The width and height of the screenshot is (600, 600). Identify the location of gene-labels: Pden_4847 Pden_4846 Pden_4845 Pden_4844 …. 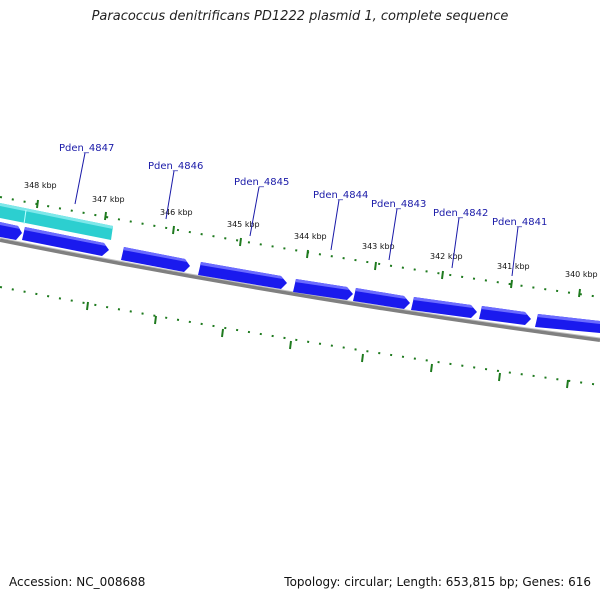
(303, 185).